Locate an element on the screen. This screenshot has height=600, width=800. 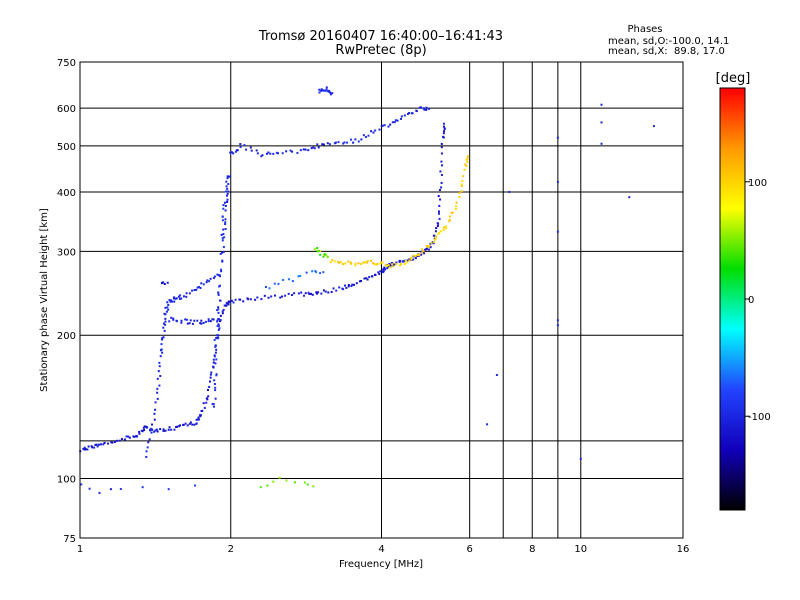
stats-heading: Phases is located at coordinates (644, 29).